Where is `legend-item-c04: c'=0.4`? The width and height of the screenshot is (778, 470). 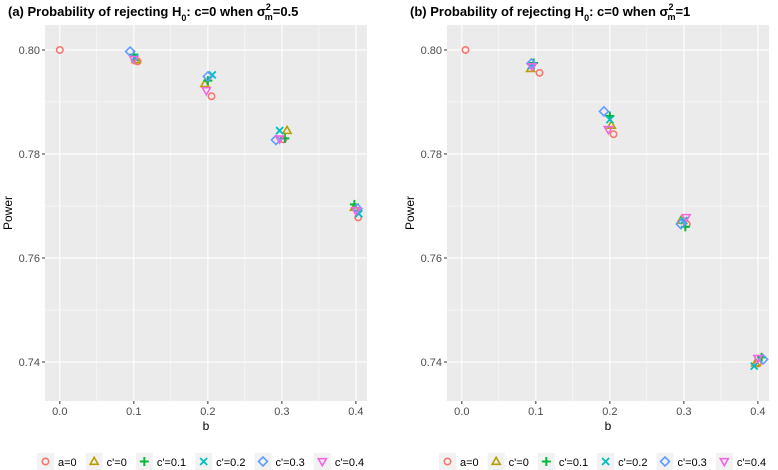 legend-item-c04: c'=0.4 is located at coordinates (740, 461).